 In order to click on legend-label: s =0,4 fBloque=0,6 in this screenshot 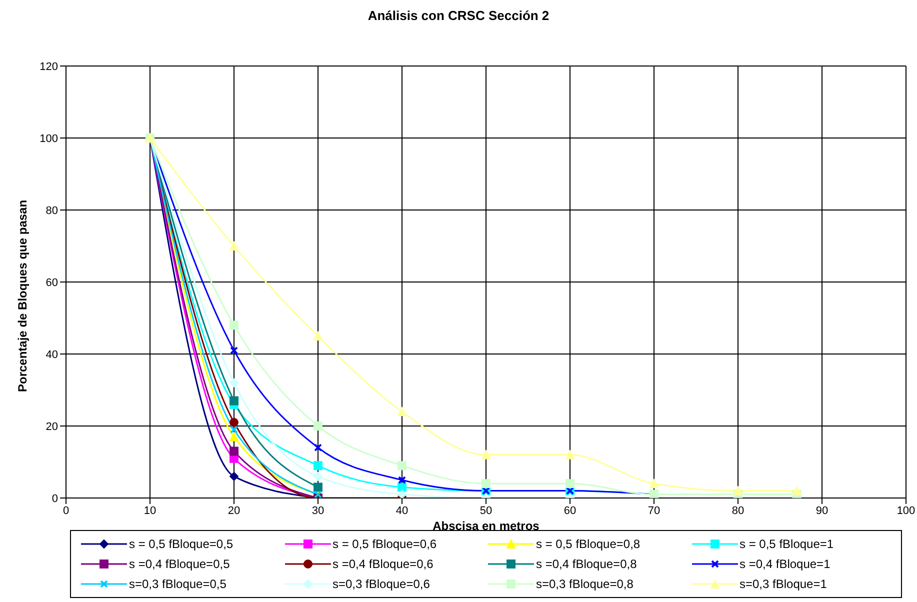, I will do `click(383, 564)`.